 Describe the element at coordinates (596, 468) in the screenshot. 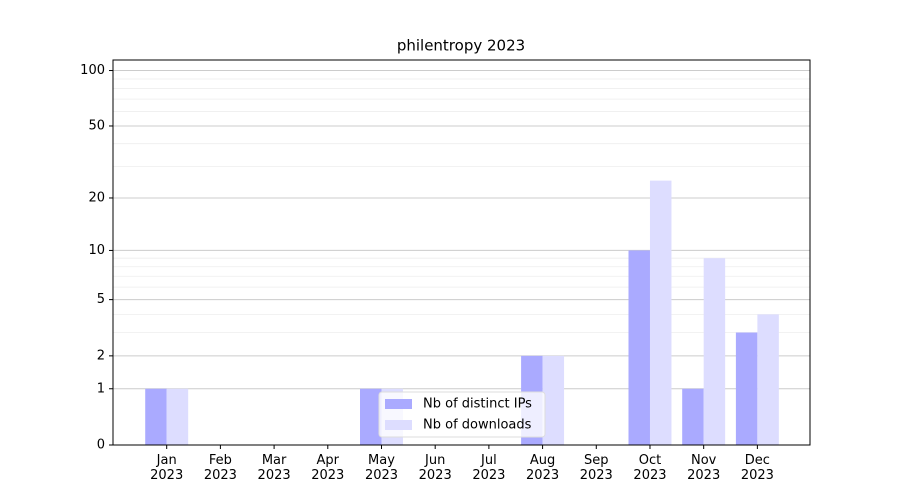

I see `x-tick-label: Sep 2023` at that location.